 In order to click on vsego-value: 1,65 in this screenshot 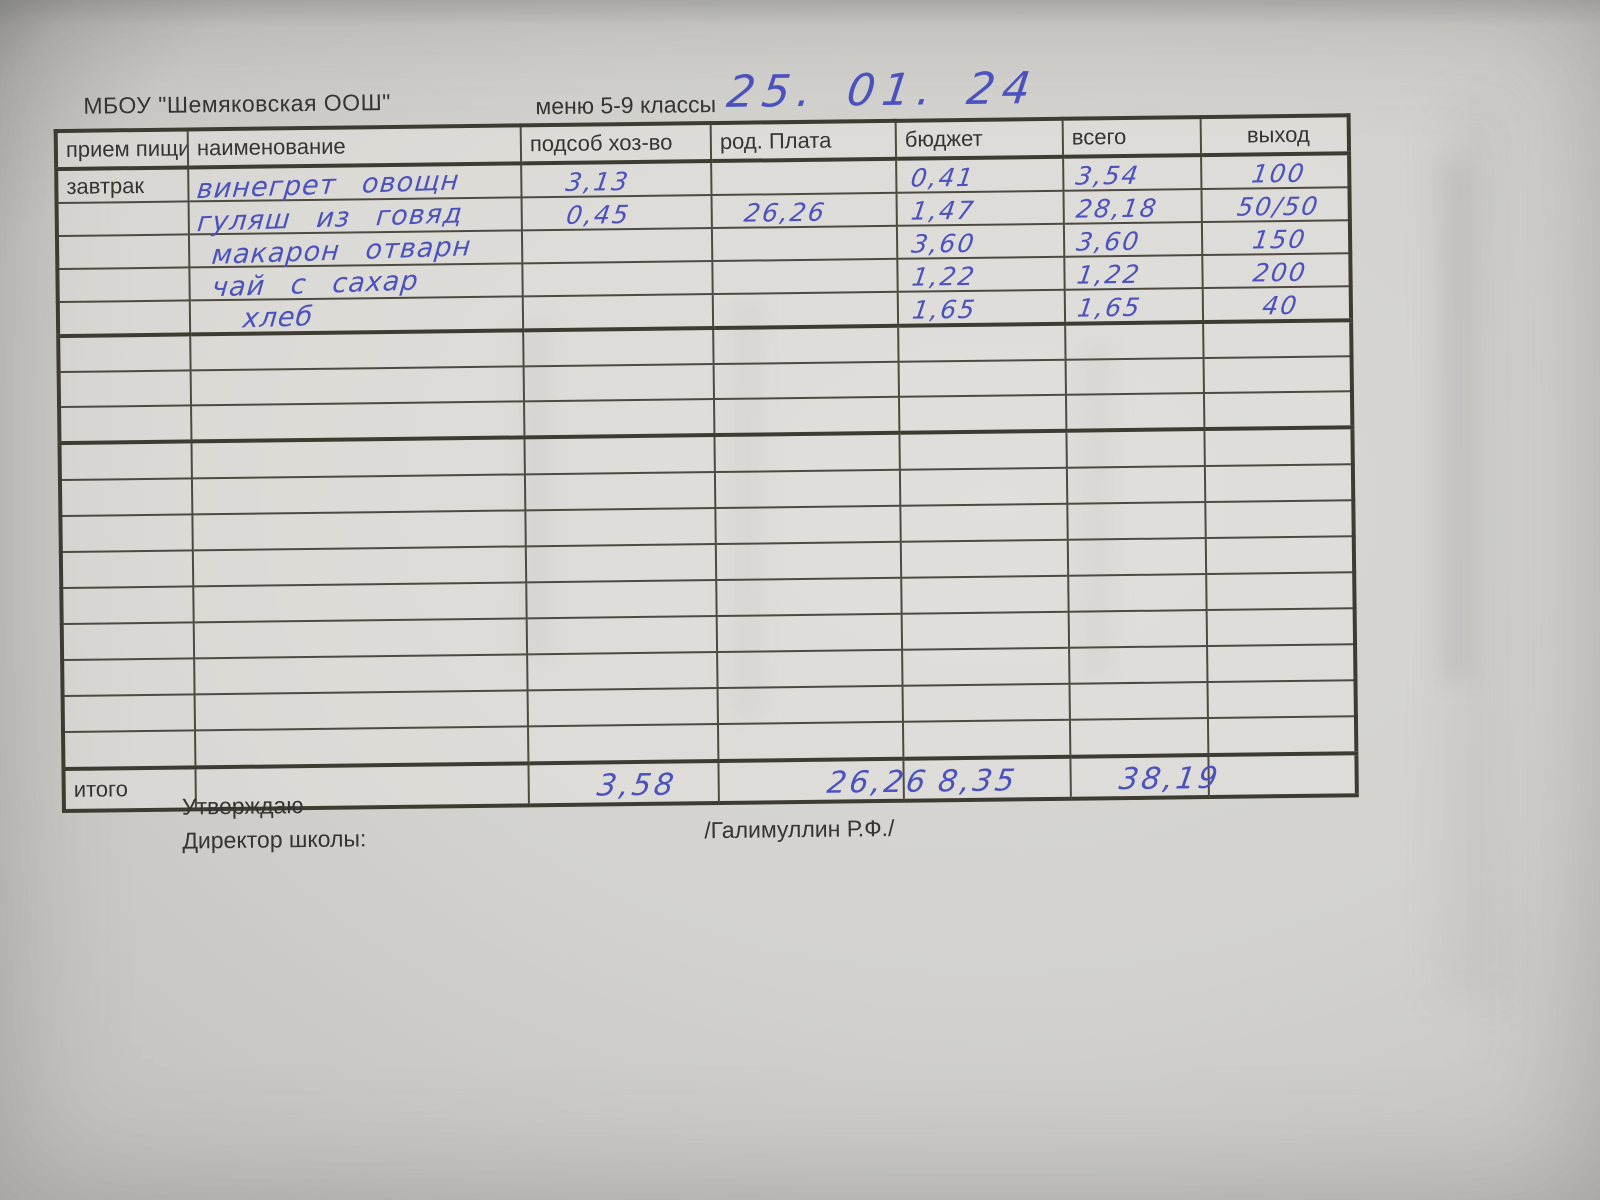, I will do `click(1109, 307)`.